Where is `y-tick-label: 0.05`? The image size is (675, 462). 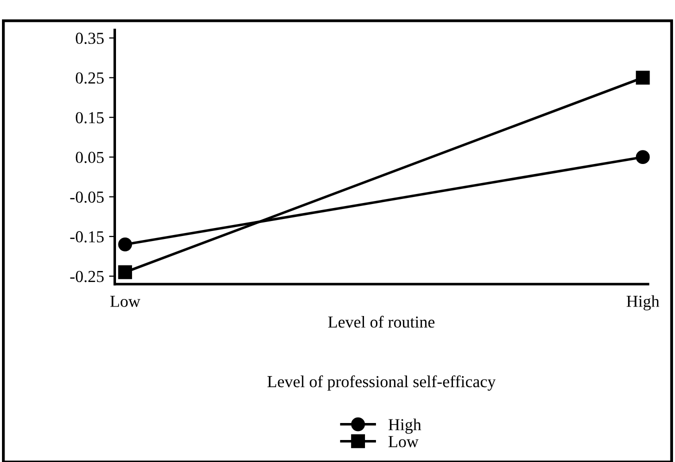
y-tick-label: 0.05 is located at coordinates (90, 158).